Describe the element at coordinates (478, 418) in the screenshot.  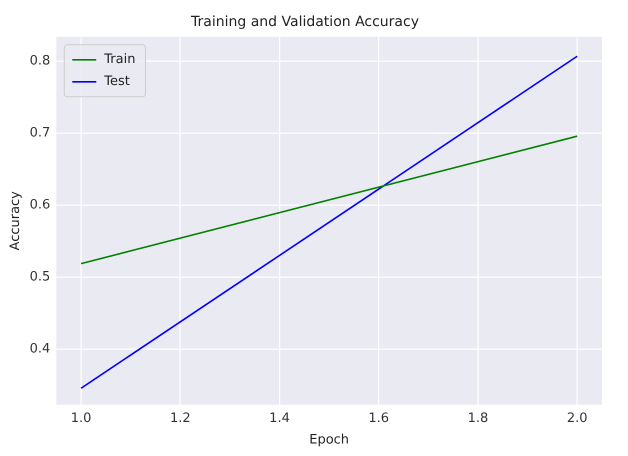
I see `x-tick-label: 1.8` at that location.